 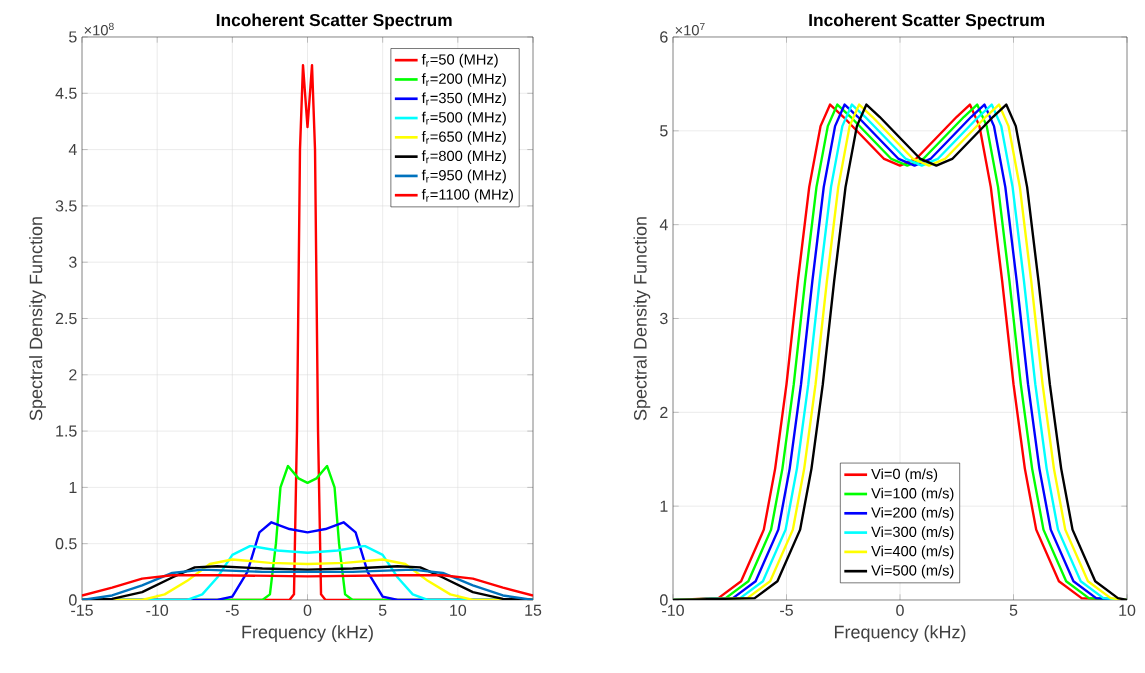 What do you see at coordinates (463, 80) in the screenshot?
I see `legend-label: f$_{r}$=200 (MHz)` at bounding box center [463, 80].